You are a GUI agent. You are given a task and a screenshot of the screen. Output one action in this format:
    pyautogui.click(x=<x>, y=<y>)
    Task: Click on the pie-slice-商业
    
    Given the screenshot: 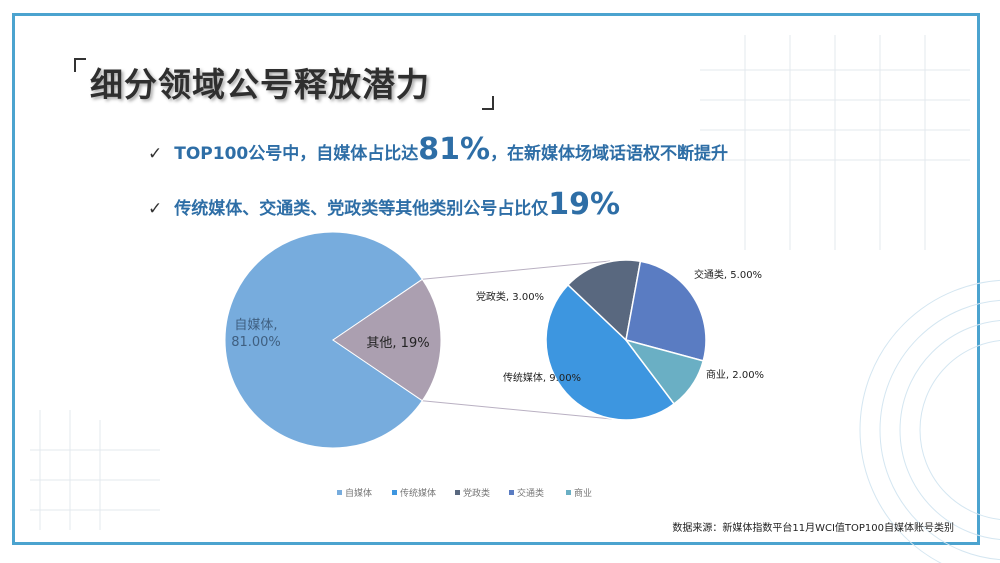 What is the action you would take?
    pyautogui.click(x=664, y=371)
    